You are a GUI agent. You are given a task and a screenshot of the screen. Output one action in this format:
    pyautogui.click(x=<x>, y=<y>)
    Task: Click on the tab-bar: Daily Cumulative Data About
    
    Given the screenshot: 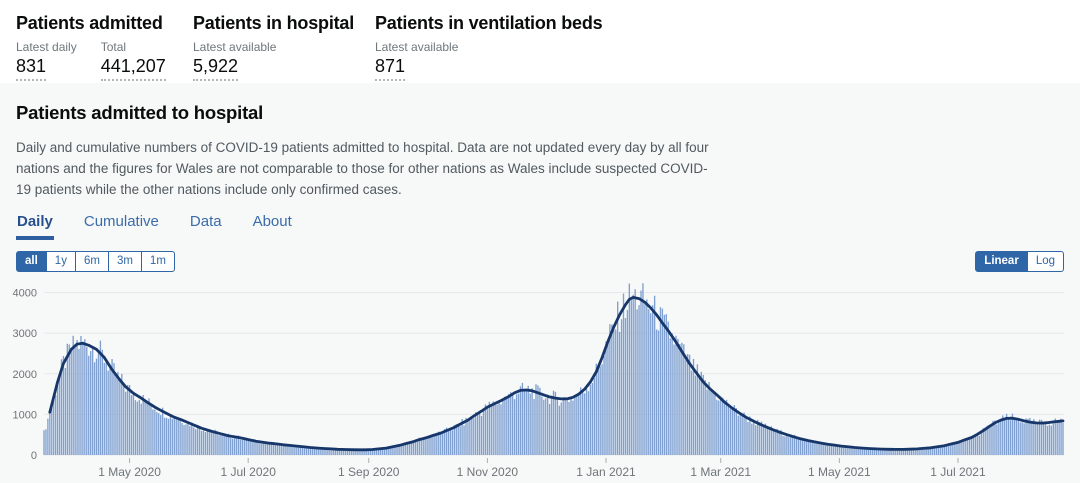 What is the action you would take?
    pyautogui.click(x=540, y=225)
    